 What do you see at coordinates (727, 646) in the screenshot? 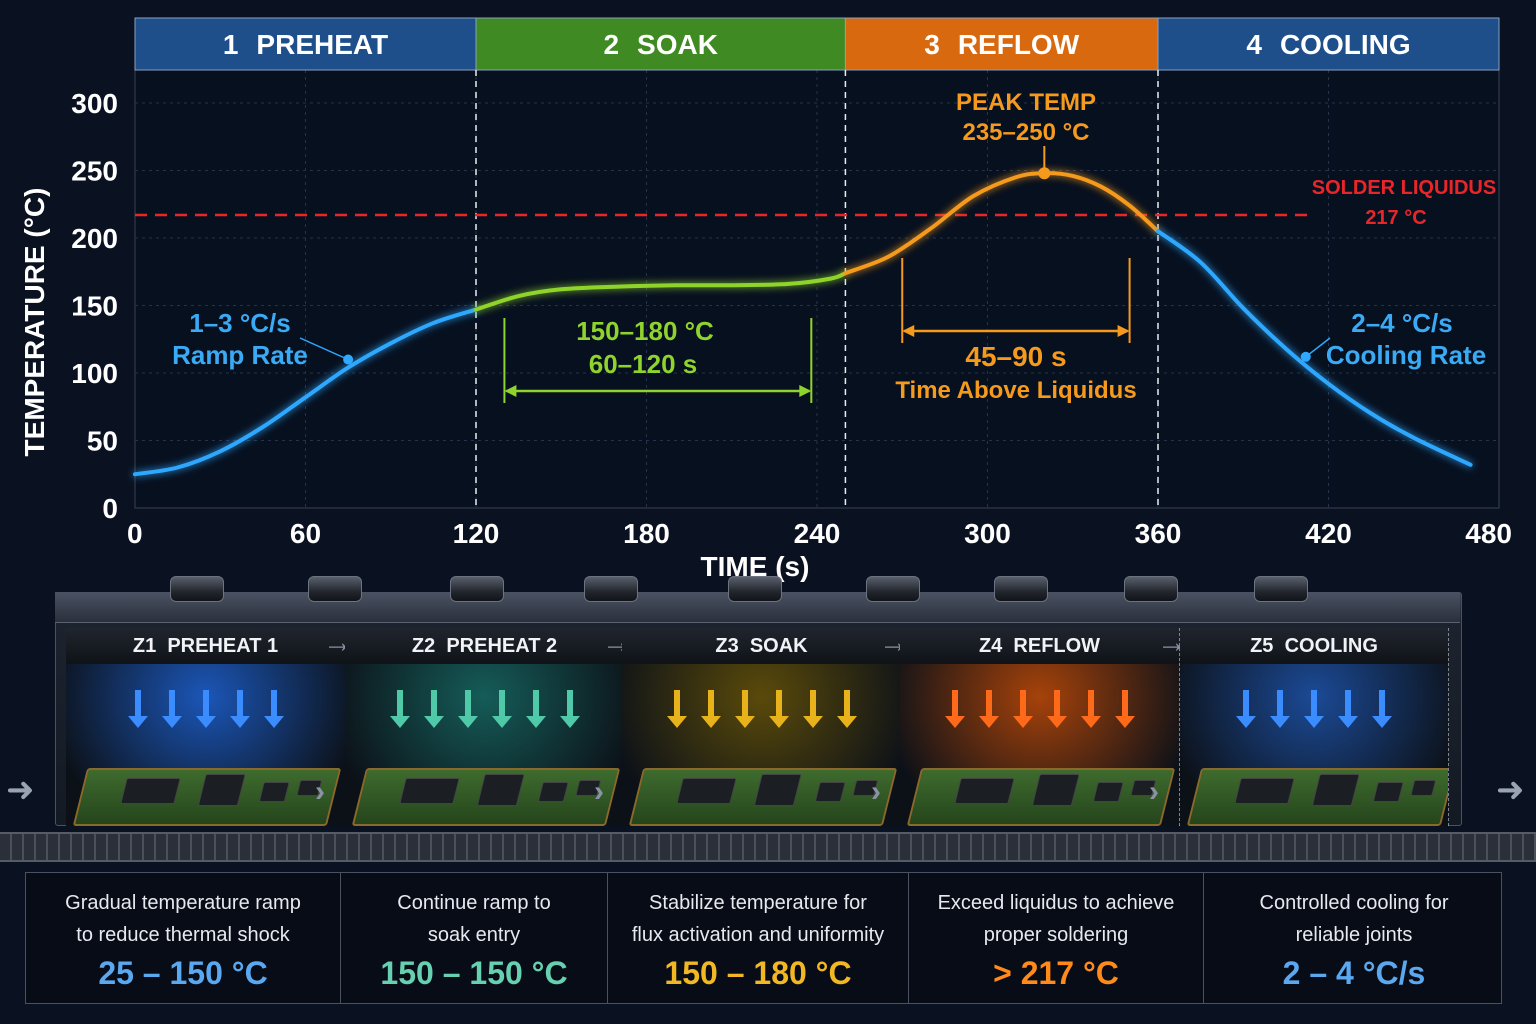
I see `zone-code: Z3` at bounding box center [727, 646].